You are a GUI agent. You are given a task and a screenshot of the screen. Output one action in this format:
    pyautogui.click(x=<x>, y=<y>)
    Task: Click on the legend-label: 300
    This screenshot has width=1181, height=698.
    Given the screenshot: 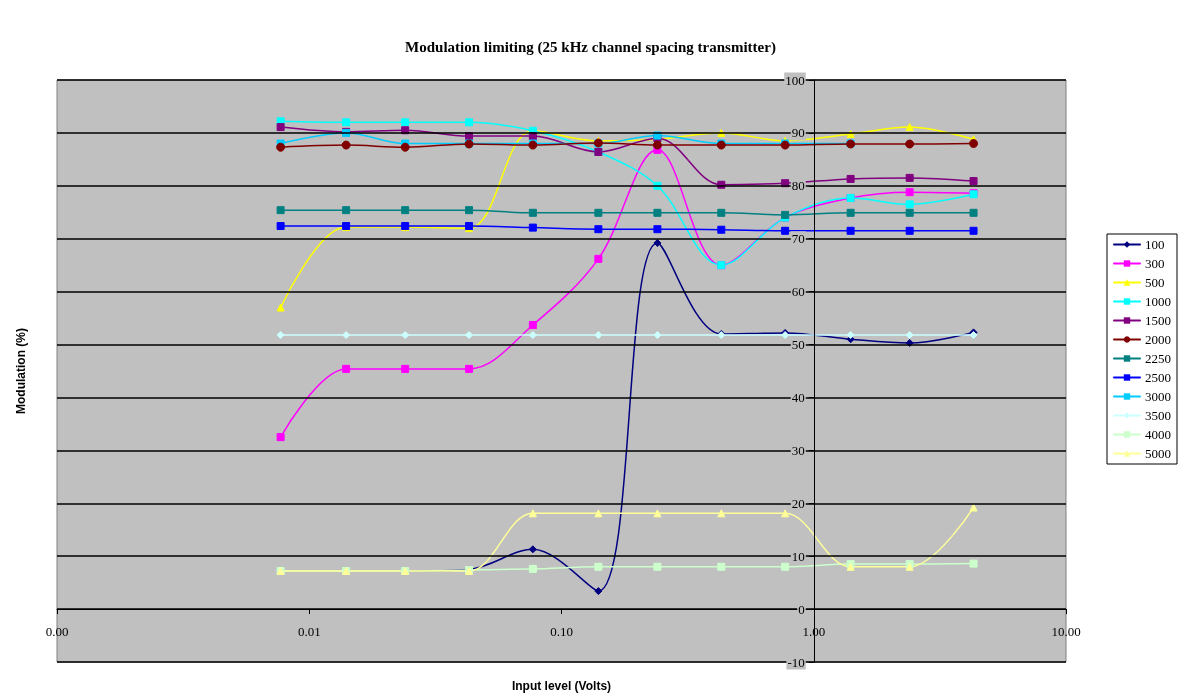 What is the action you would take?
    pyautogui.click(x=1155, y=263)
    